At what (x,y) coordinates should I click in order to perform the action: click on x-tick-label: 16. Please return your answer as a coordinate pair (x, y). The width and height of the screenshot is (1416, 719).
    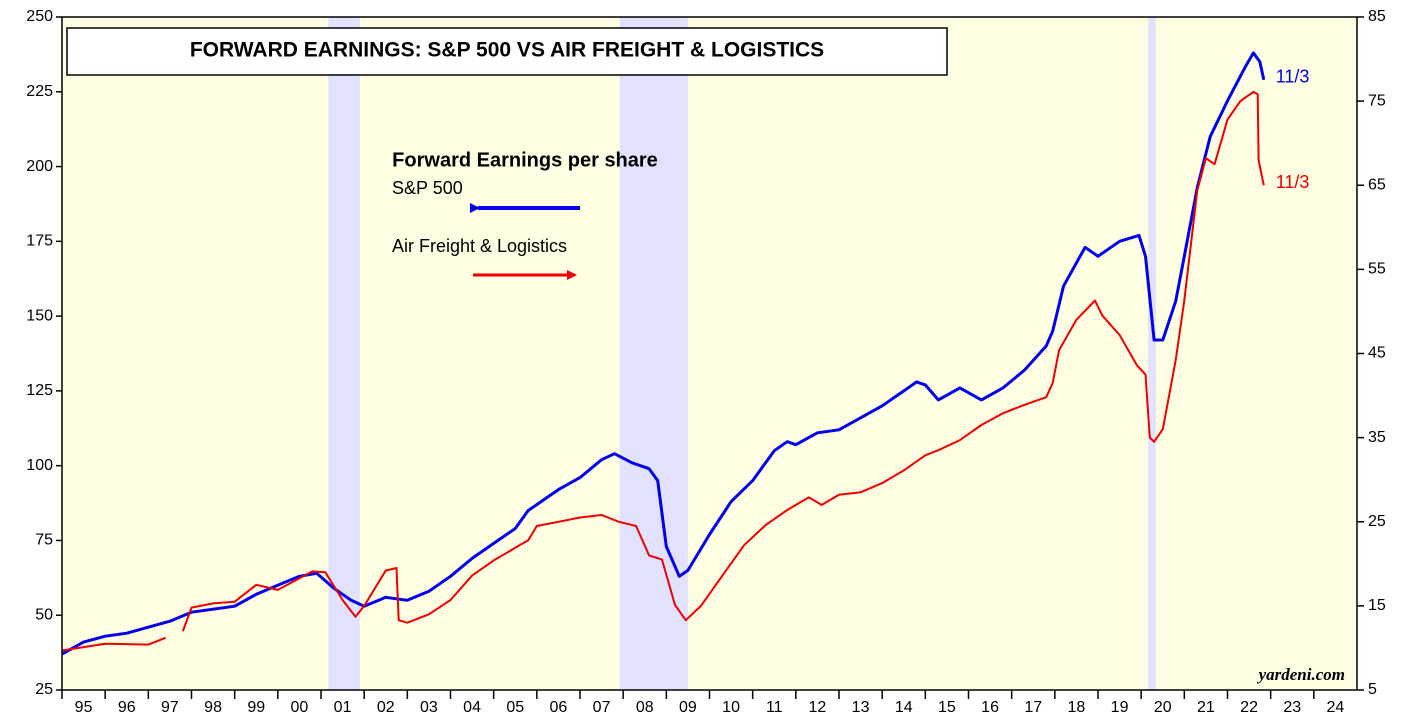
    Looking at the image, I should click on (990, 707).